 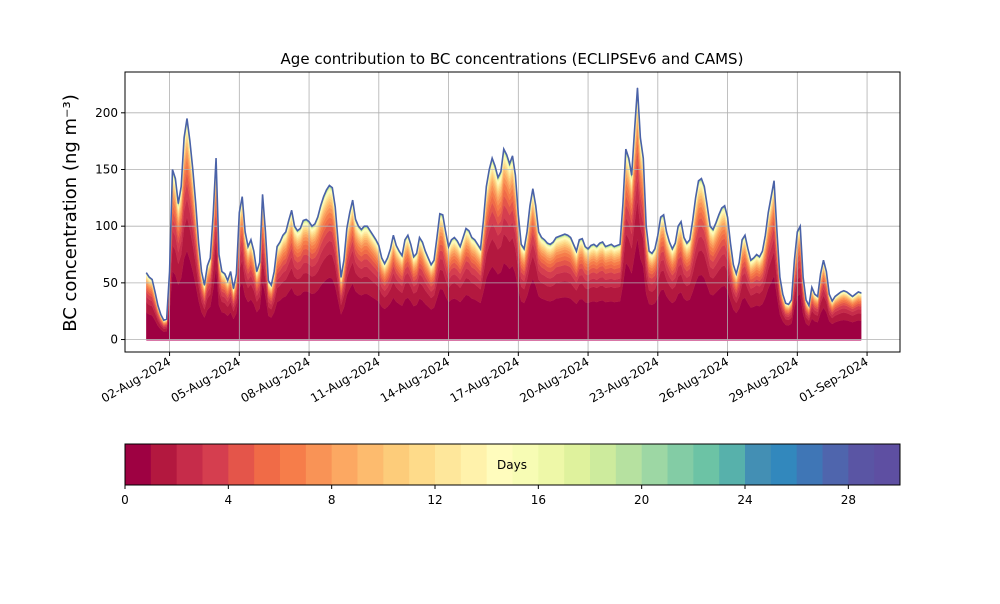 What do you see at coordinates (538, 500) in the screenshot?
I see `colorbar-tick-label: 16` at bounding box center [538, 500].